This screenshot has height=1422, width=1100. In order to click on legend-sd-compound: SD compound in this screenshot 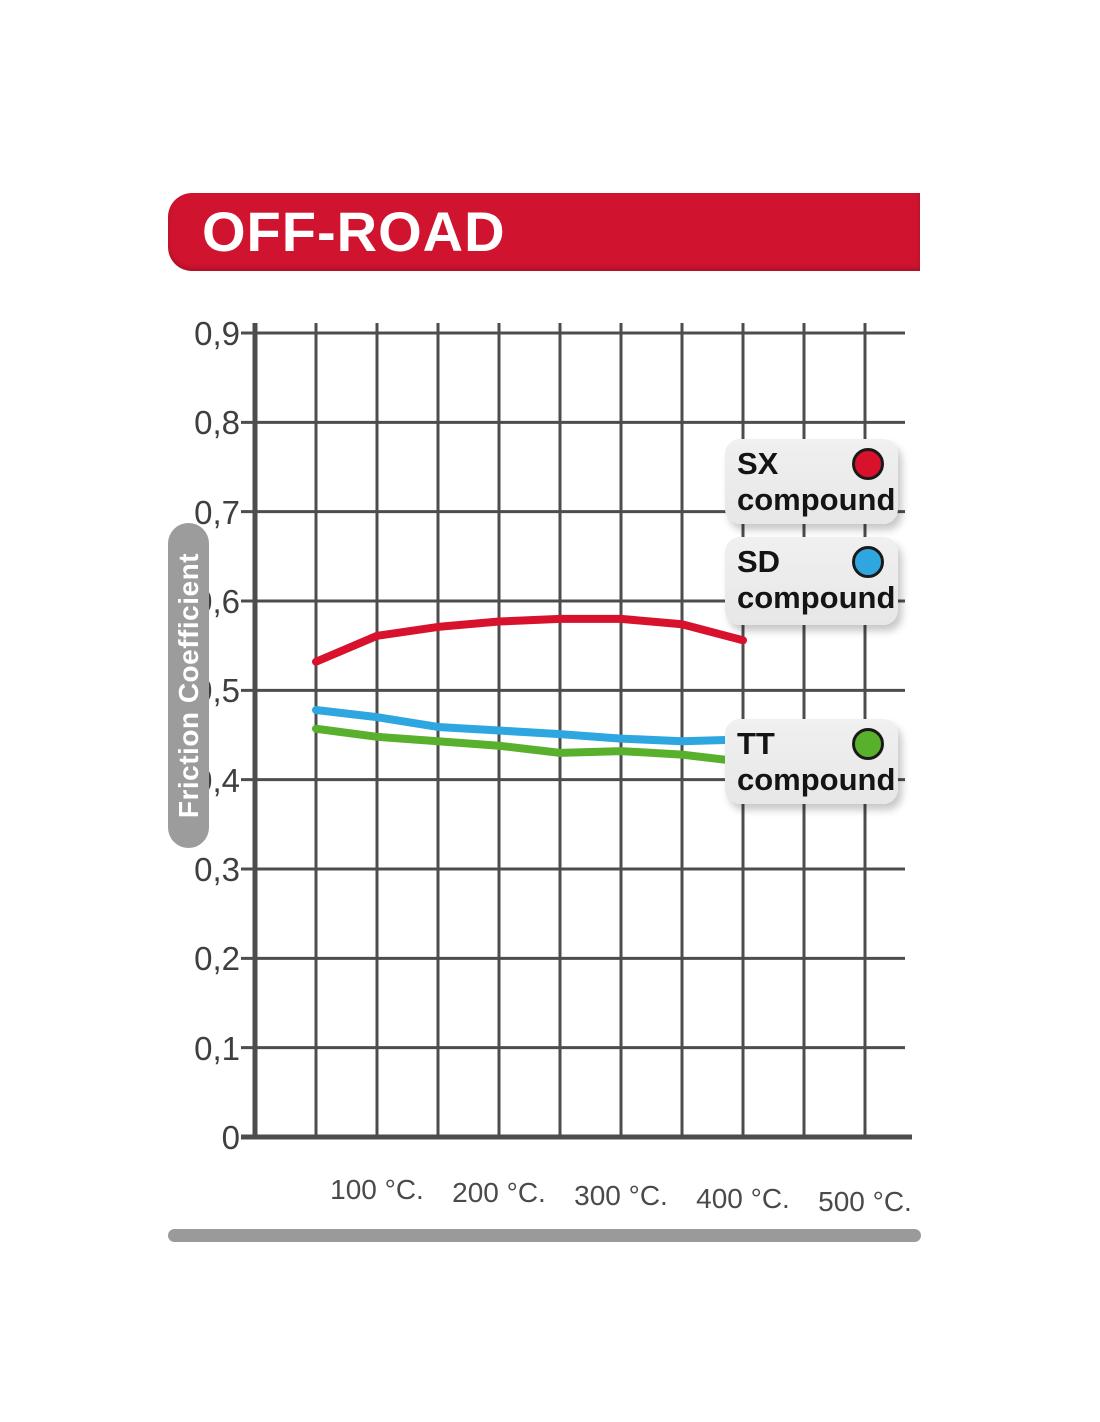, I will do `click(811, 581)`.